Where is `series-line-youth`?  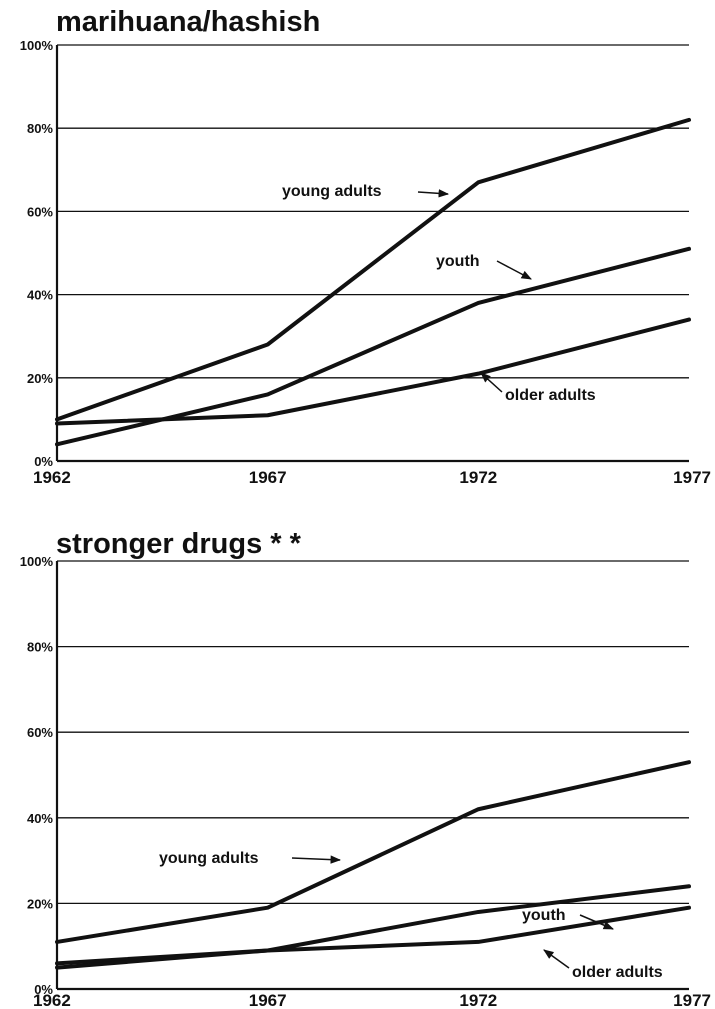 series-line-youth is located at coordinates (373, 925).